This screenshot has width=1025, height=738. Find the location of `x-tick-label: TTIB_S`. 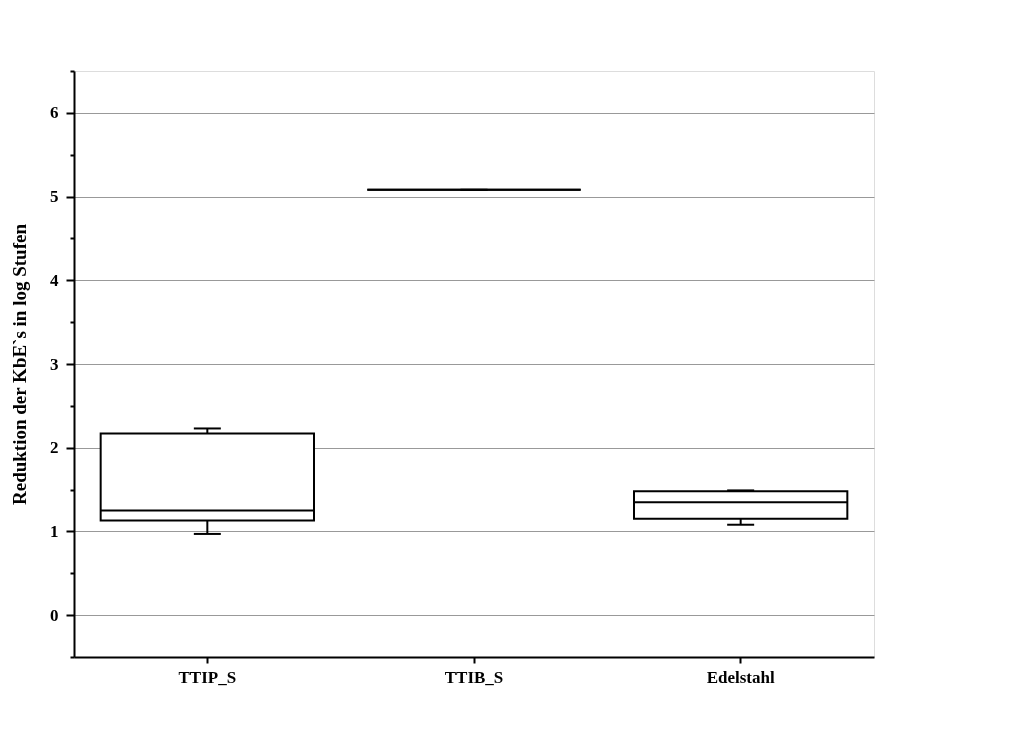

x-tick-label: TTIB_S is located at coordinates (474, 677).